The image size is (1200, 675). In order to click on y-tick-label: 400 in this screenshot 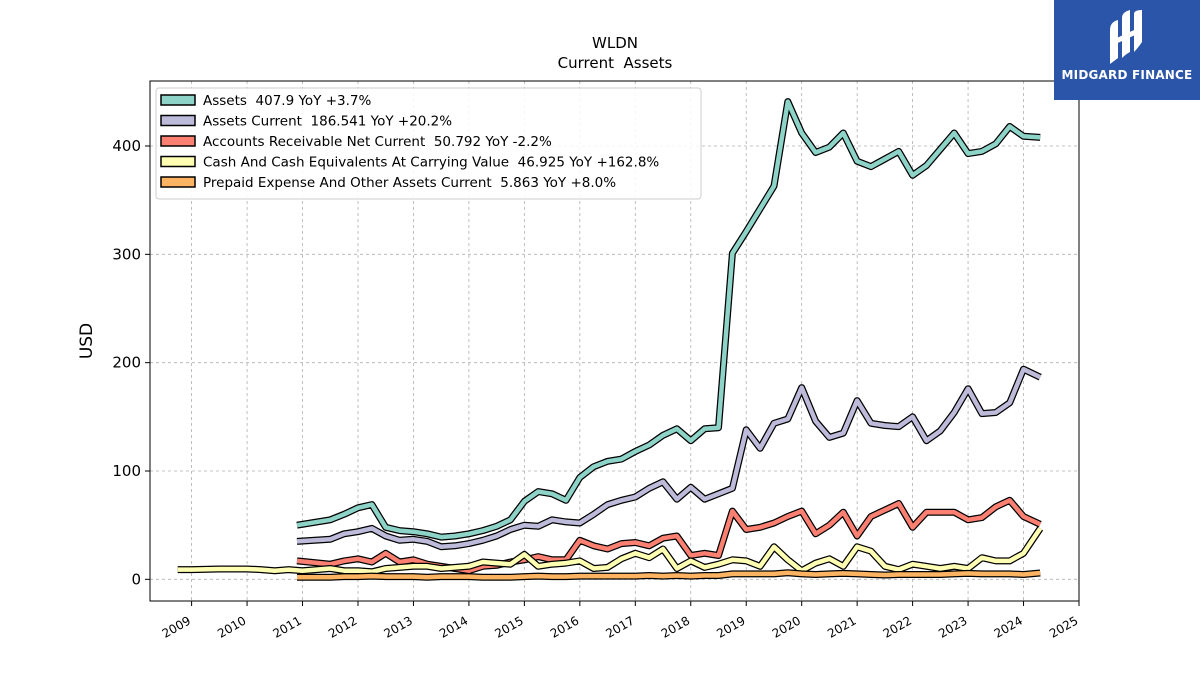, I will do `click(126, 146)`.